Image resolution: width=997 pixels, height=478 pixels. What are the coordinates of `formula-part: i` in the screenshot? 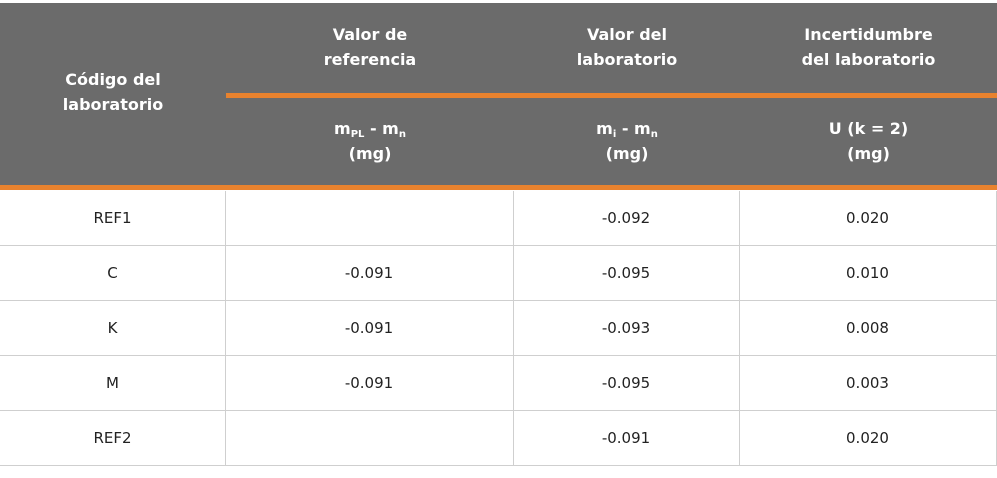 It's located at (614, 134).